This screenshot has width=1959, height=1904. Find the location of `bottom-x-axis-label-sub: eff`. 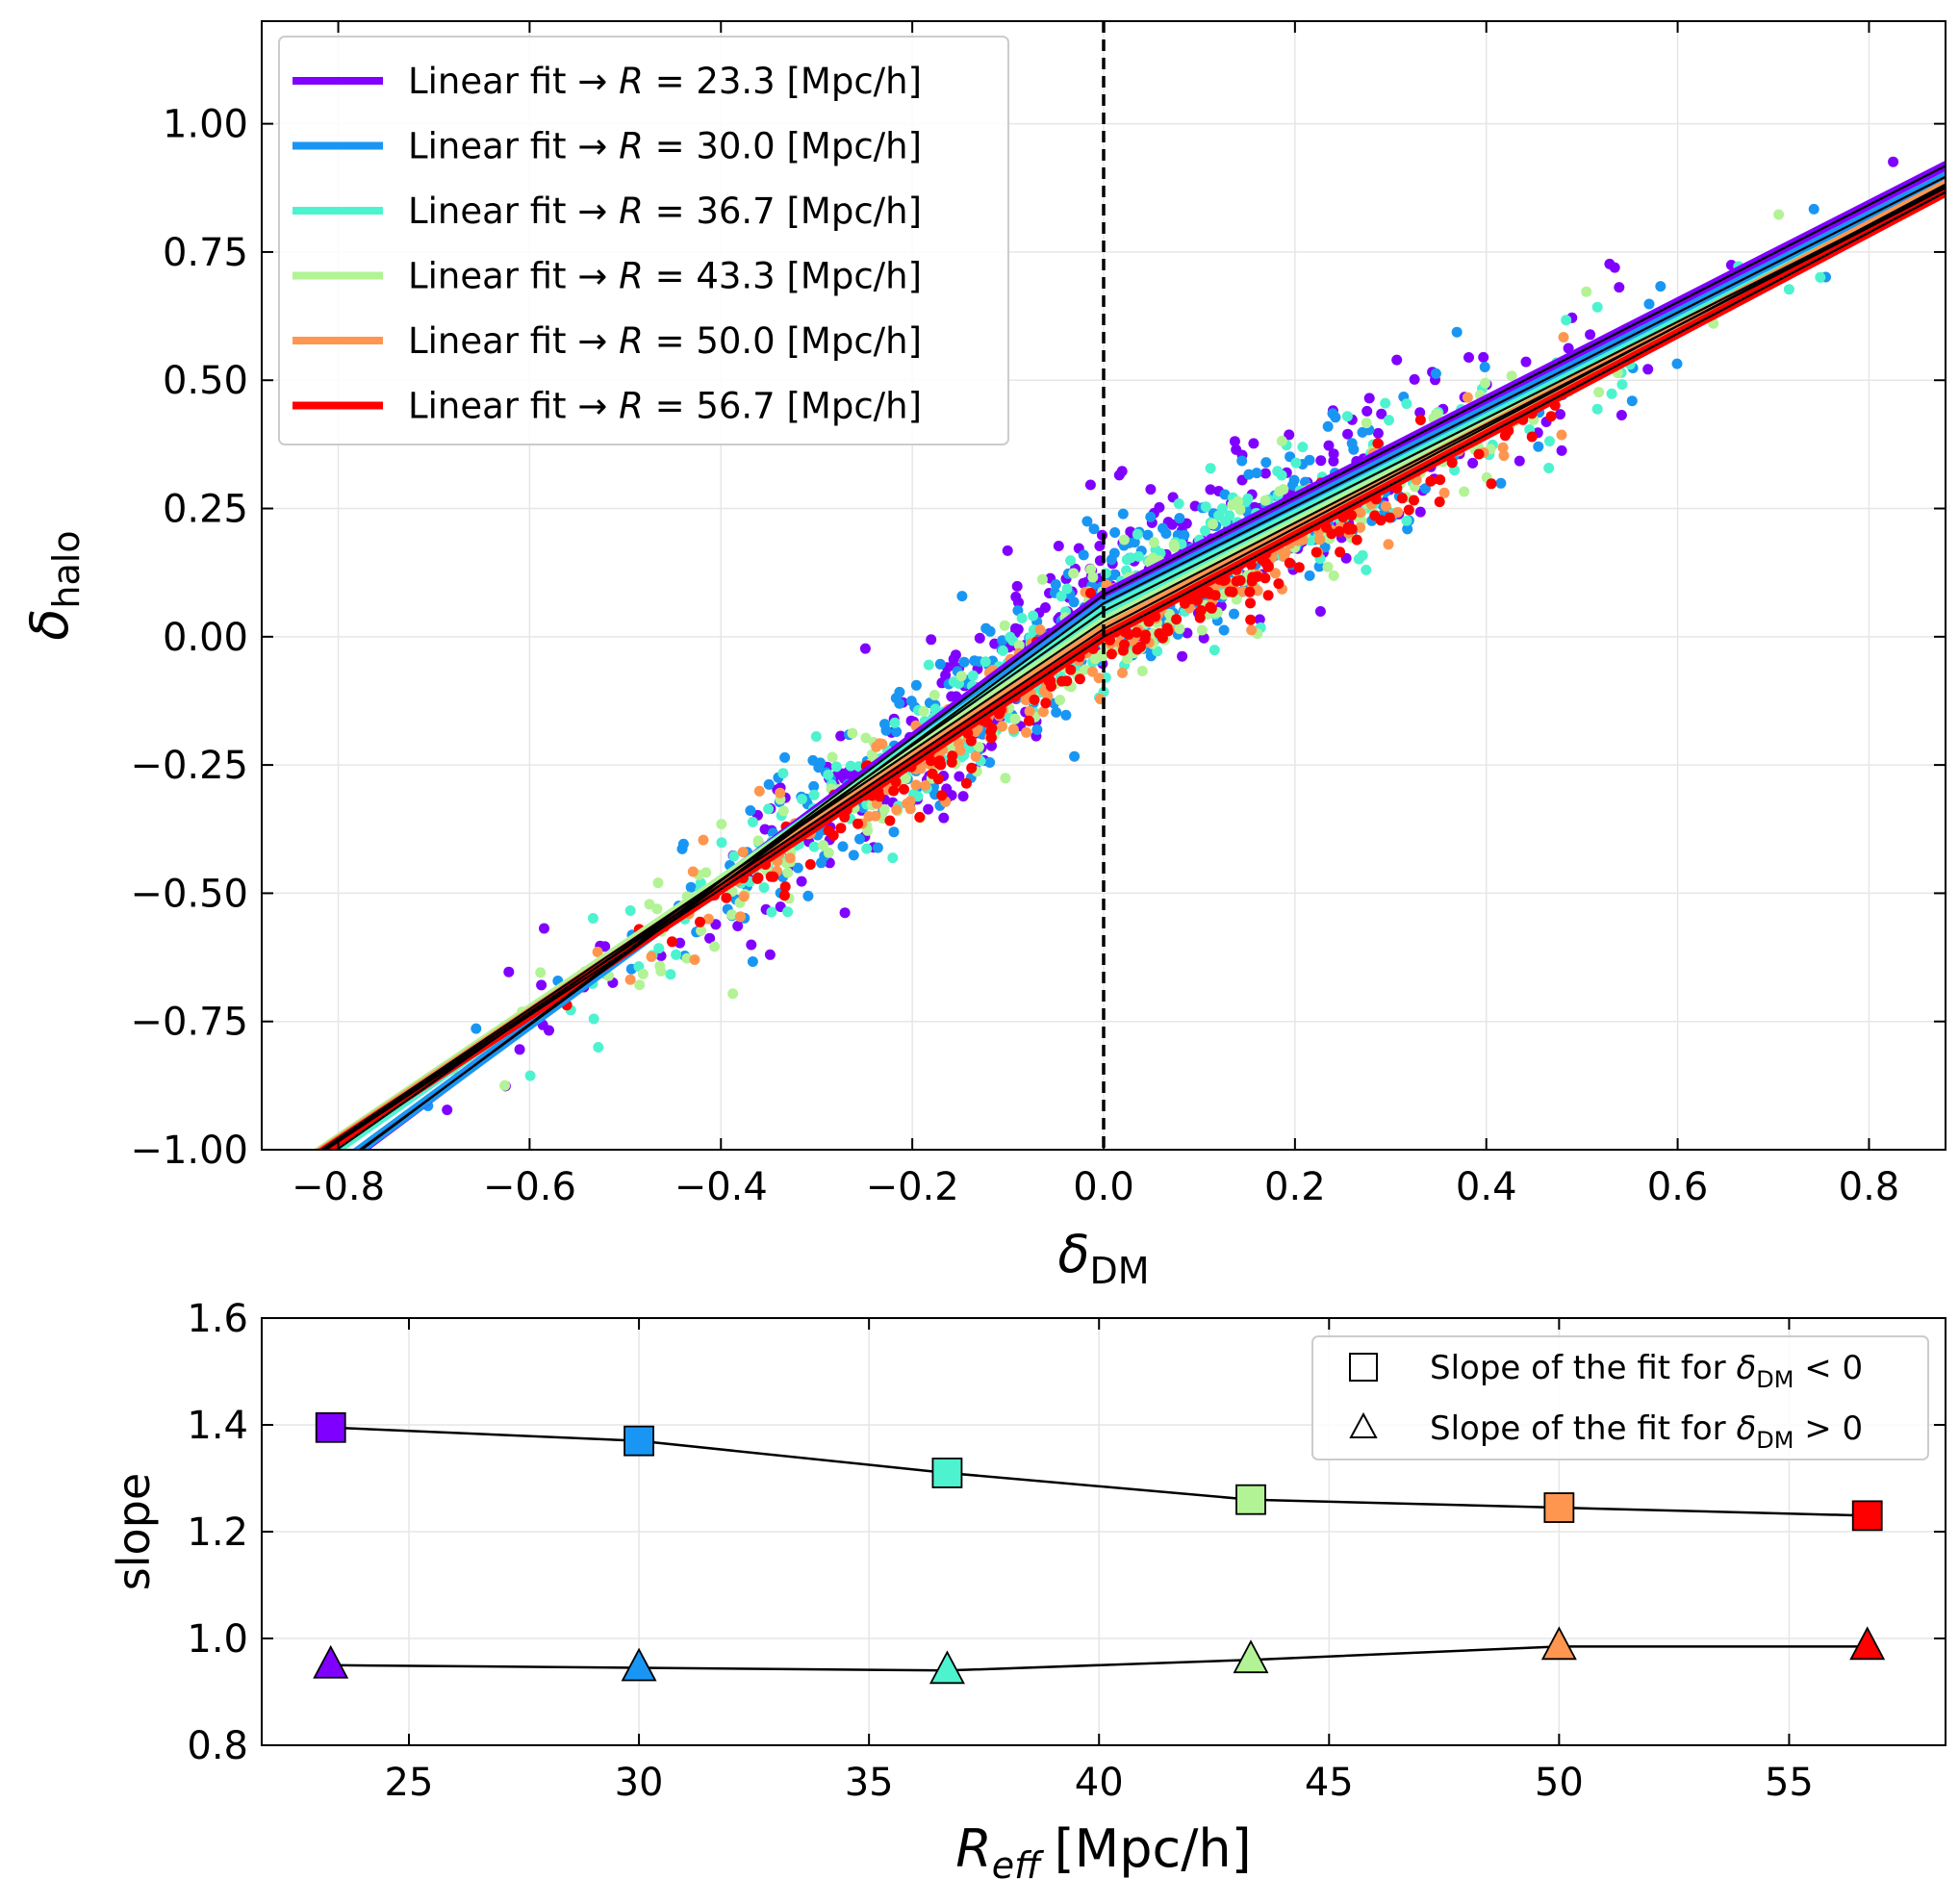

bottom-x-axis-label-sub: eff is located at coordinates (1018, 1866).